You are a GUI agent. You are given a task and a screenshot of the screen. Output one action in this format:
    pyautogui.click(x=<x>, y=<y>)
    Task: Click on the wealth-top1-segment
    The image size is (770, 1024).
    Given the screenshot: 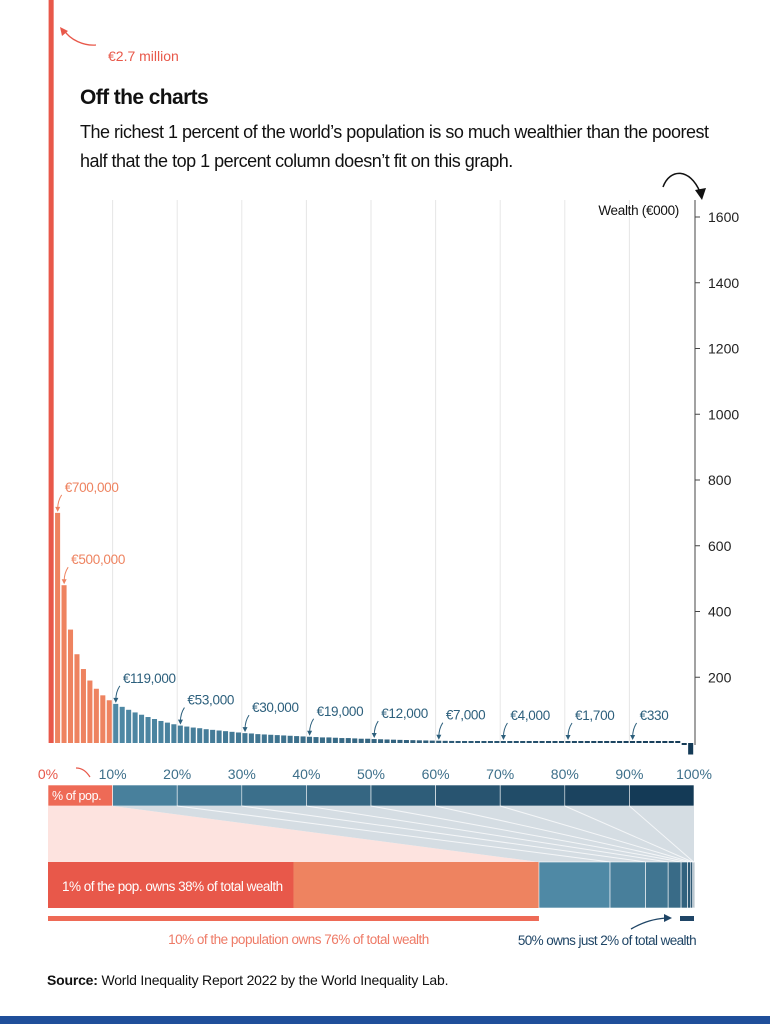 What is the action you would take?
    pyautogui.click(x=171, y=885)
    